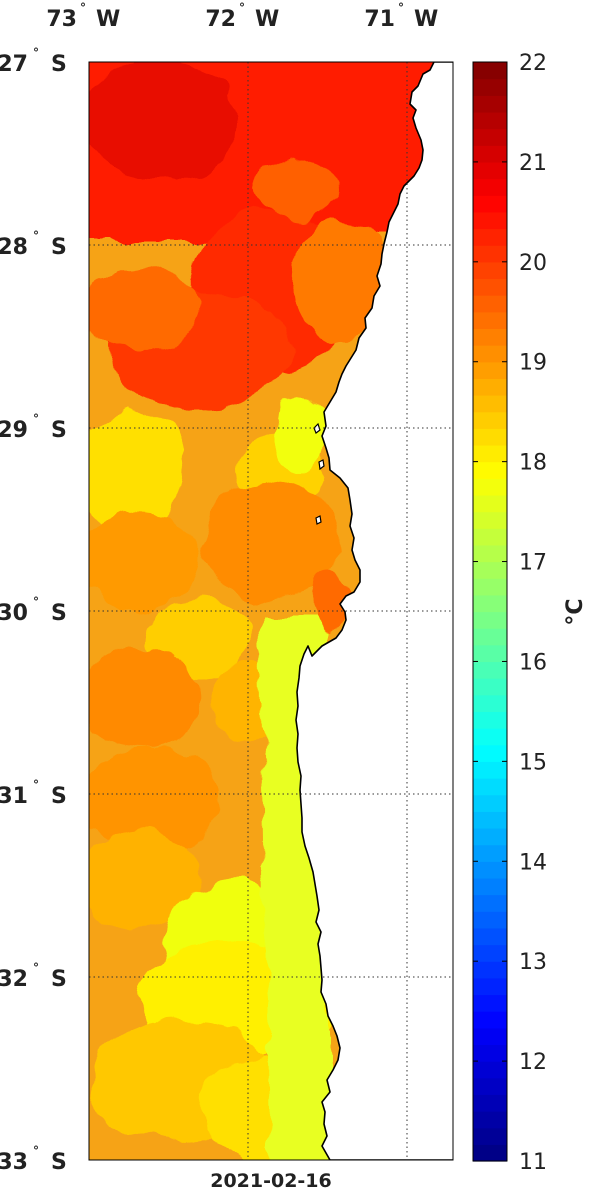  Describe the element at coordinates (533, 163) in the screenshot. I see `colorbar-tick-label: 21` at that location.